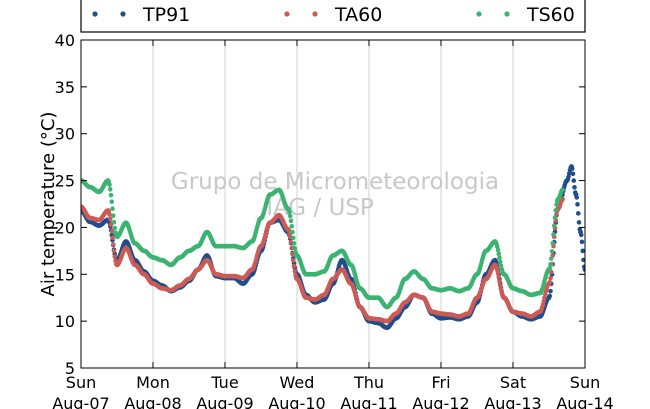 Image resolution: width=650 pixels, height=409 pixels. Describe the element at coordinates (152, 401) in the screenshot. I see `x-tick-label-date: Aug-08` at that location.